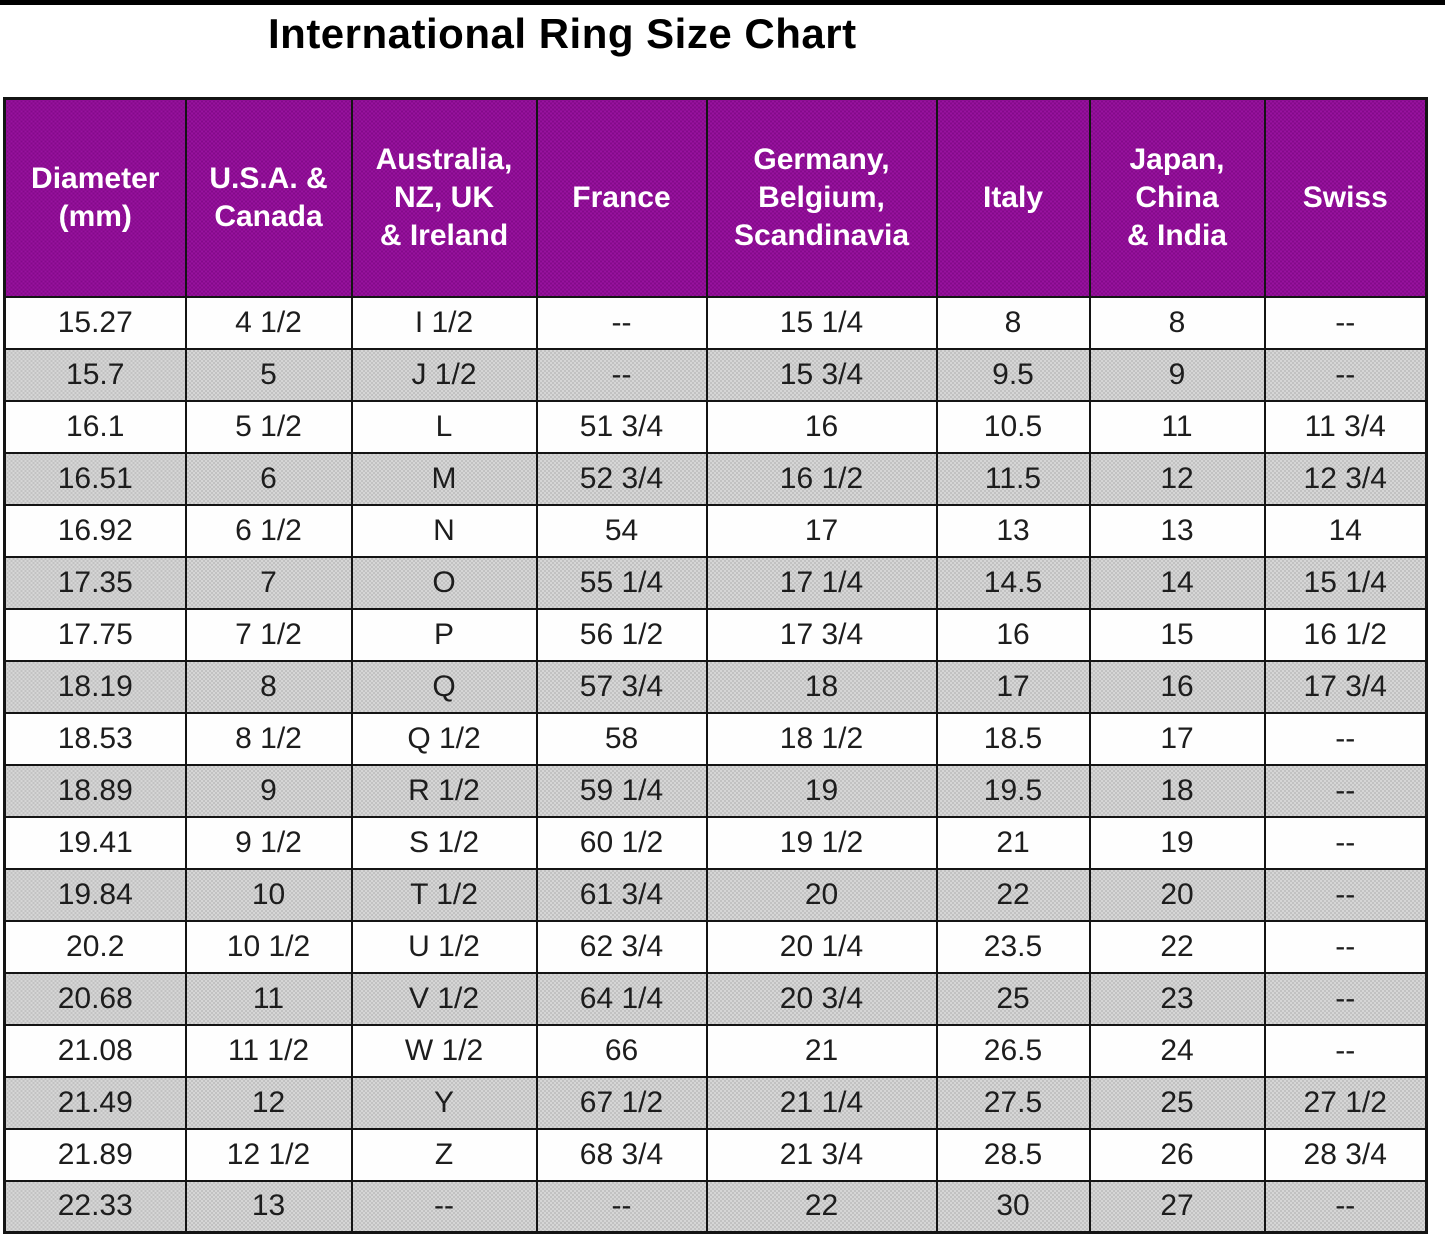 The width and height of the screenshot is (1445, 1243). I want to click on table-cell: 27.5, so click(1013, 1102).